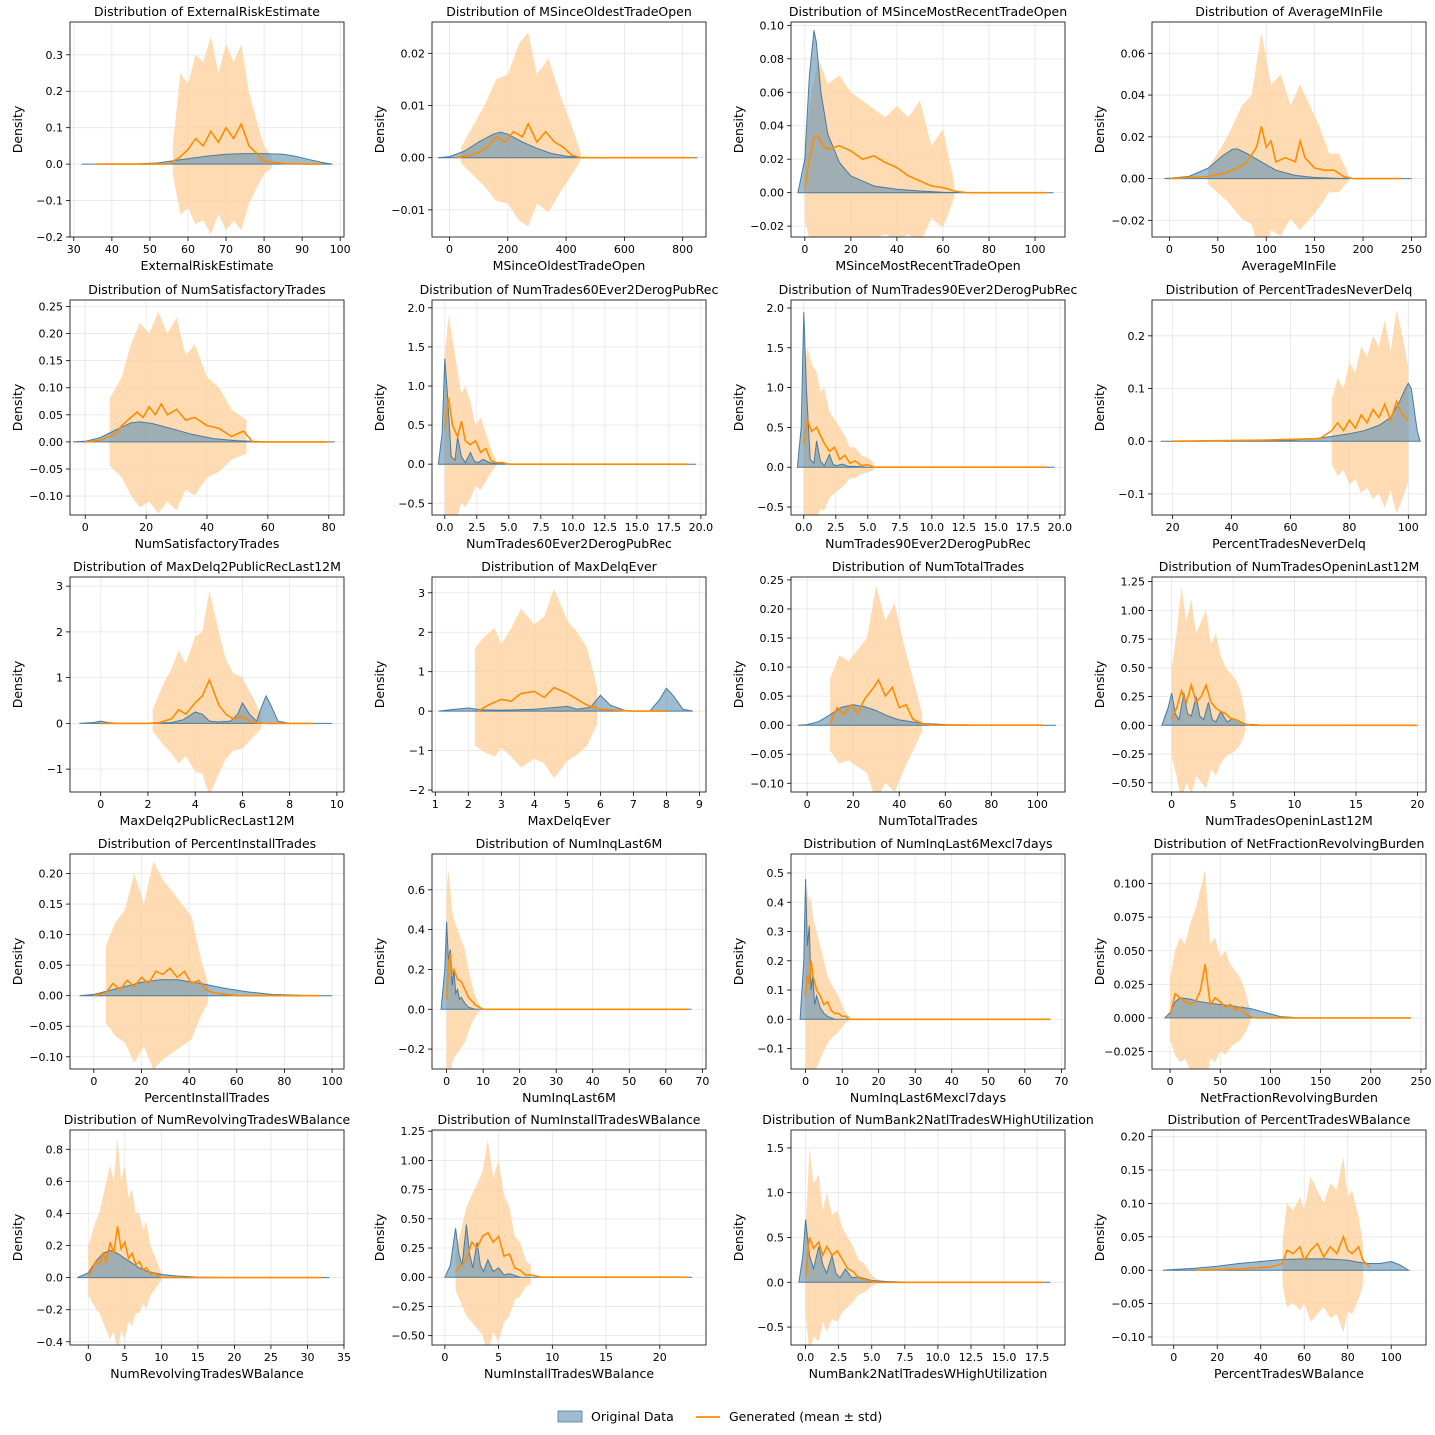 The image size is (1435, 1435). I want to click on x-tick-label: 7.5, so click(905, 1357).